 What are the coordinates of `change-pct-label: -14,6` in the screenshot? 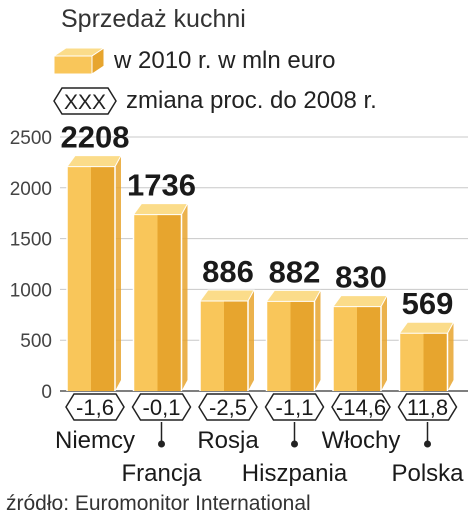 It's located at (361, 407).